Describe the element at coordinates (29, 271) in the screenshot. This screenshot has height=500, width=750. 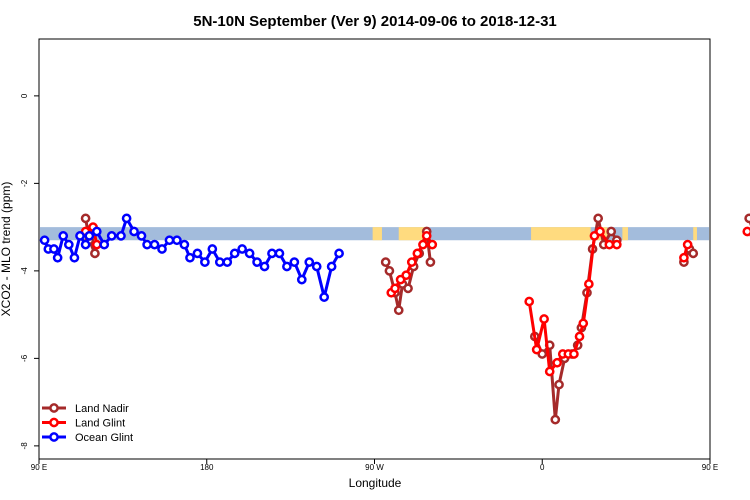
I see `y-axis: 0 -2 -4 -6 -8` at that location.